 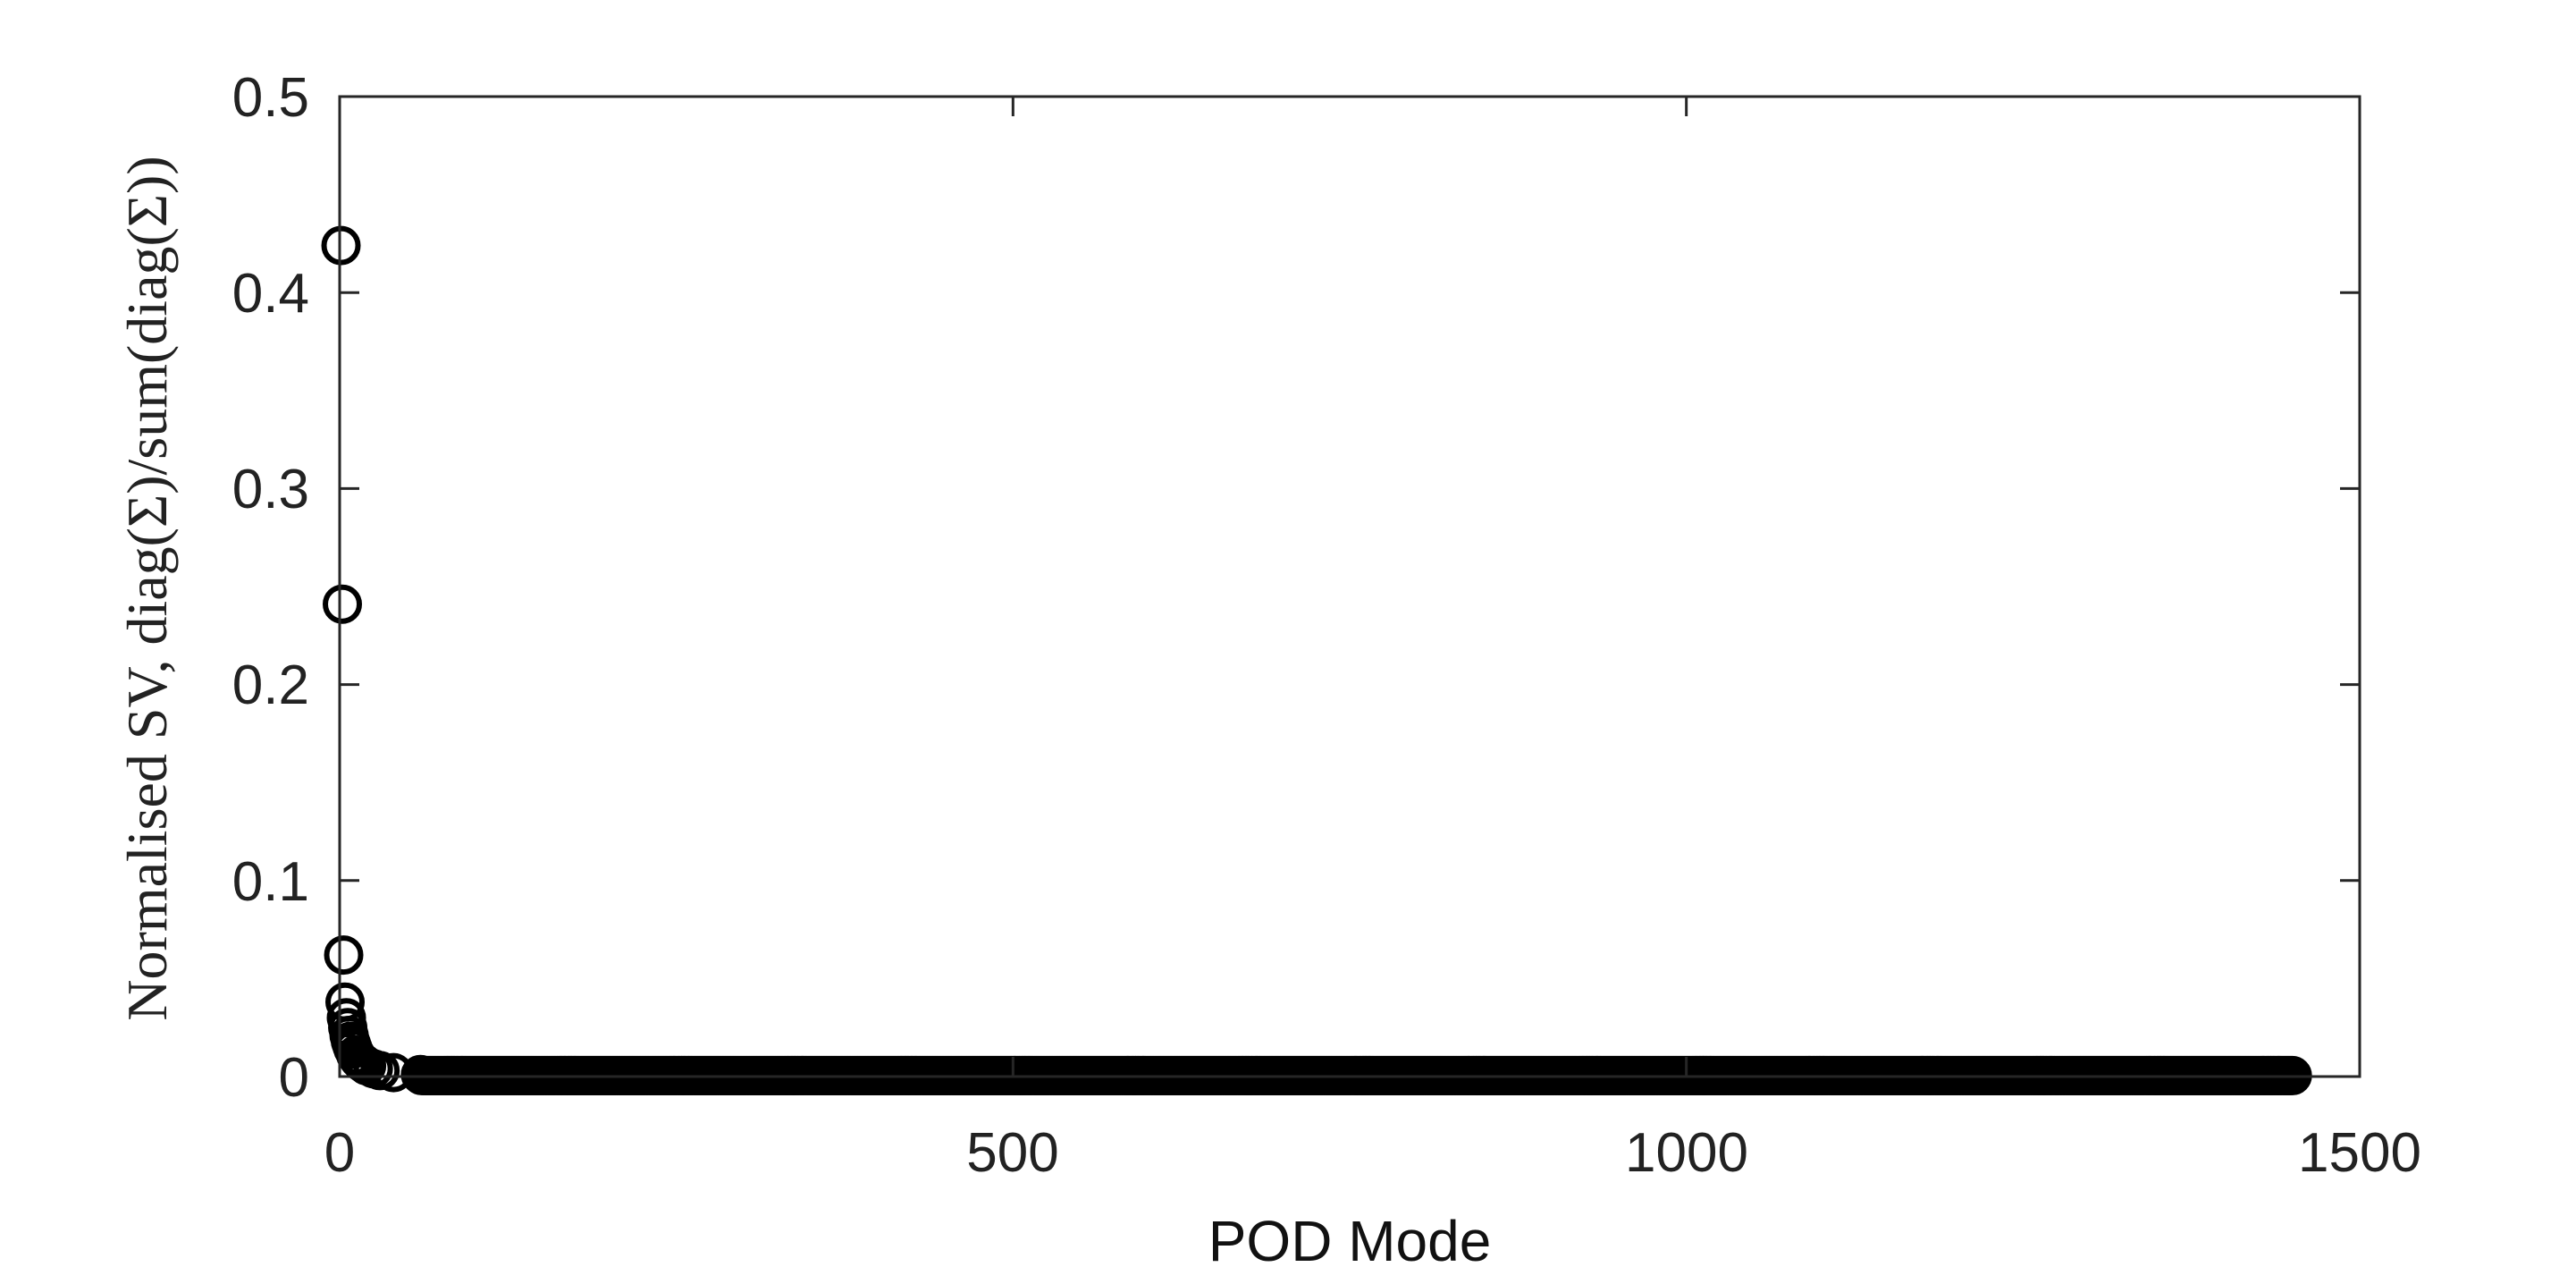 What do you see at coordinates (271, 685) in the screenshot?
I see `y-tick-label: 0.2` at bounding box center [271, 685].